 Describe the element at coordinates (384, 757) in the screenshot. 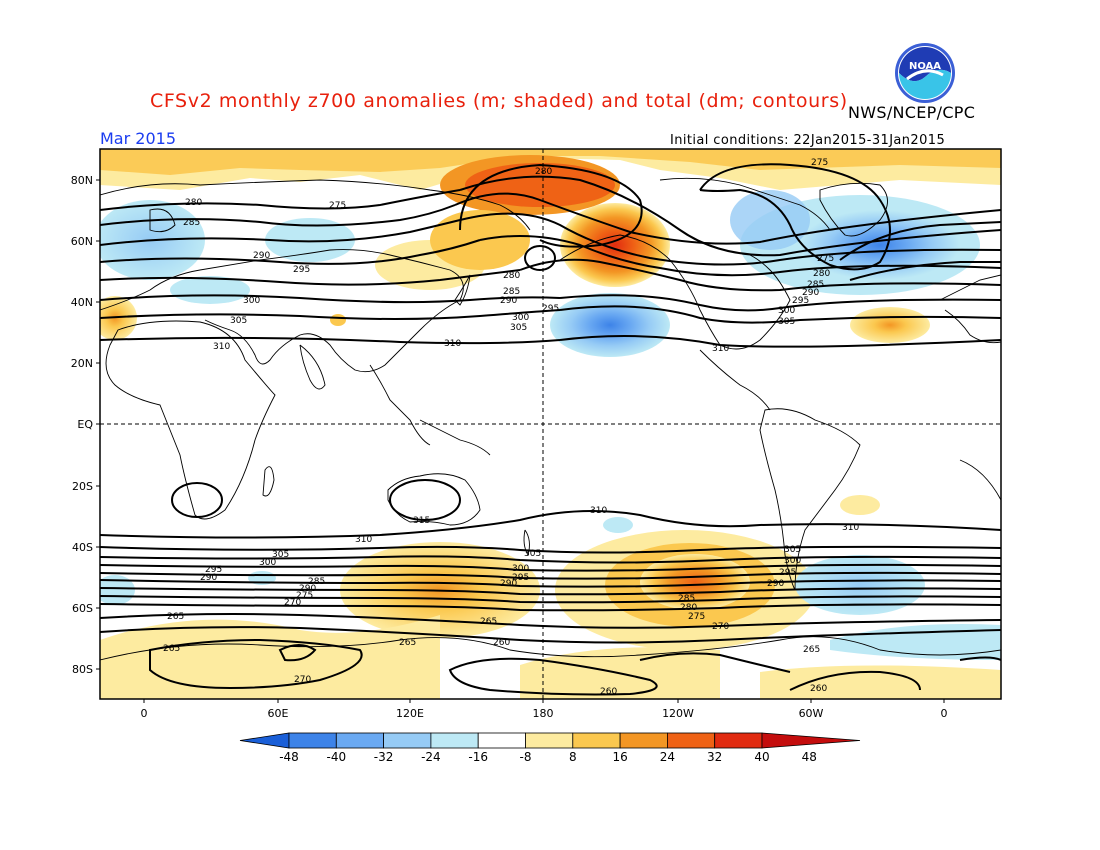

I see `colorbar-label: -32` at that location.